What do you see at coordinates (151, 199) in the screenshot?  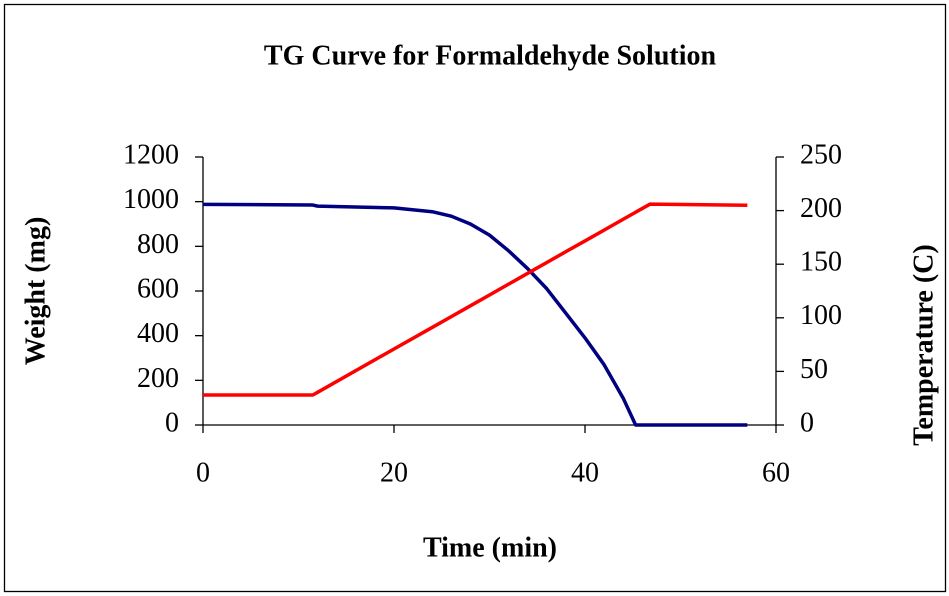 I see `y-tick-label: 1000` at bounding box center [151, 199].